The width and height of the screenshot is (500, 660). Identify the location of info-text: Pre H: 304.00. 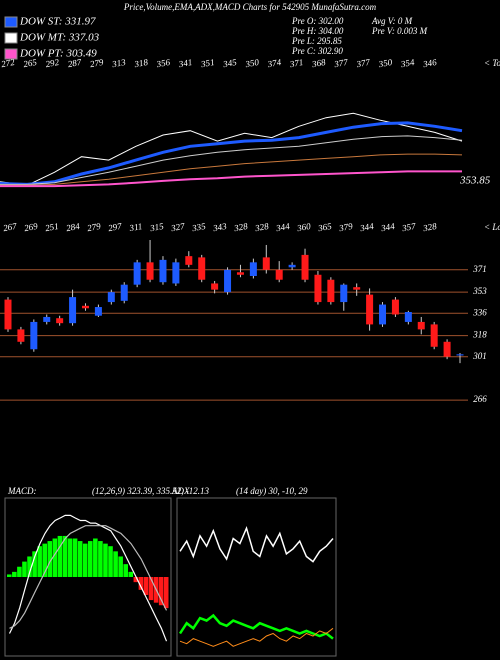
(317, 31).